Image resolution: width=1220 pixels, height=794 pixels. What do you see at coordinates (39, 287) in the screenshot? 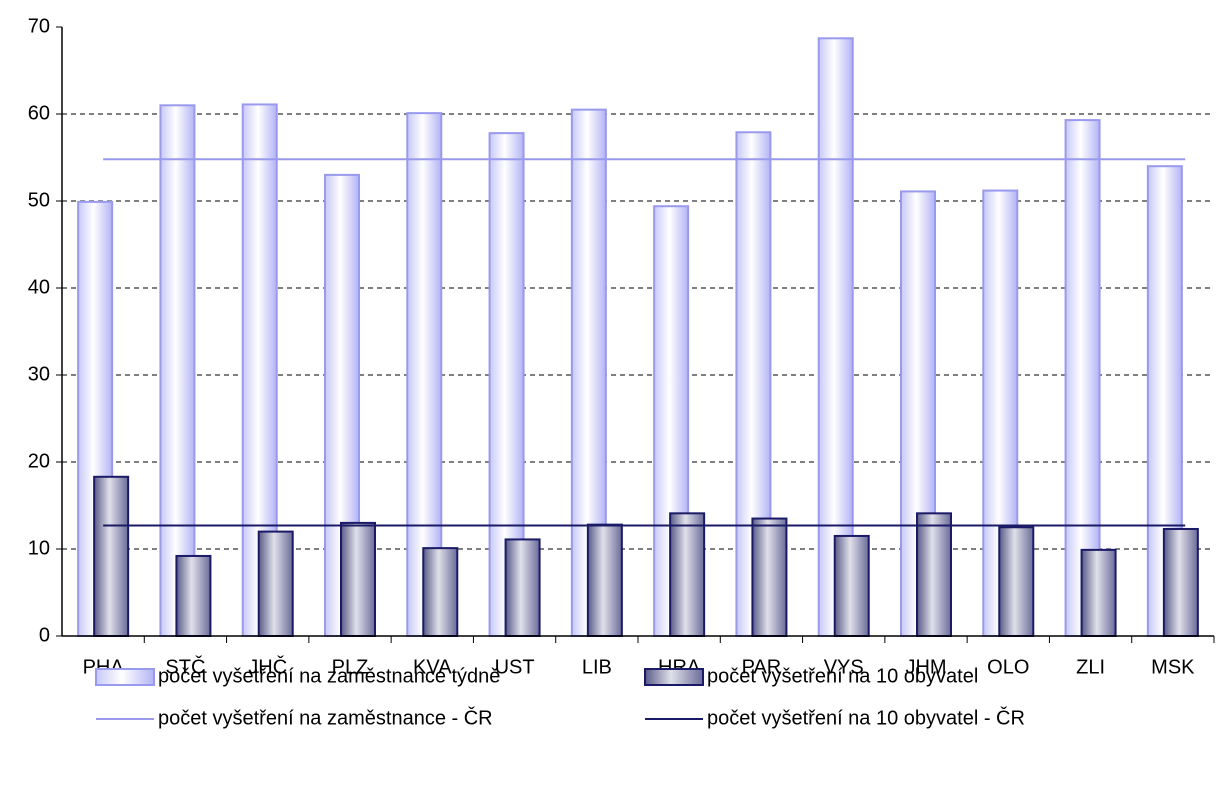
I see `y-tick-label: 40` at bounding box center [39, 287].